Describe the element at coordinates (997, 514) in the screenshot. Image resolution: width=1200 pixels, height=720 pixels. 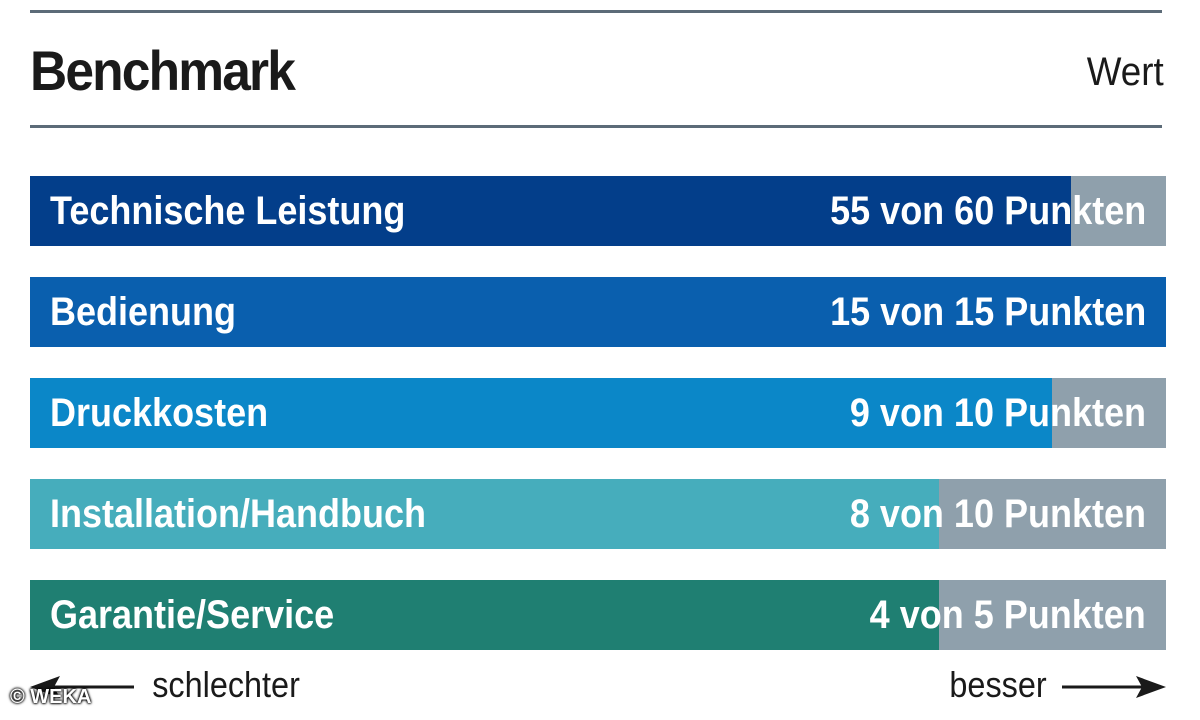
I see `bar-value-label: 8 von 10 Punkten` at that location.